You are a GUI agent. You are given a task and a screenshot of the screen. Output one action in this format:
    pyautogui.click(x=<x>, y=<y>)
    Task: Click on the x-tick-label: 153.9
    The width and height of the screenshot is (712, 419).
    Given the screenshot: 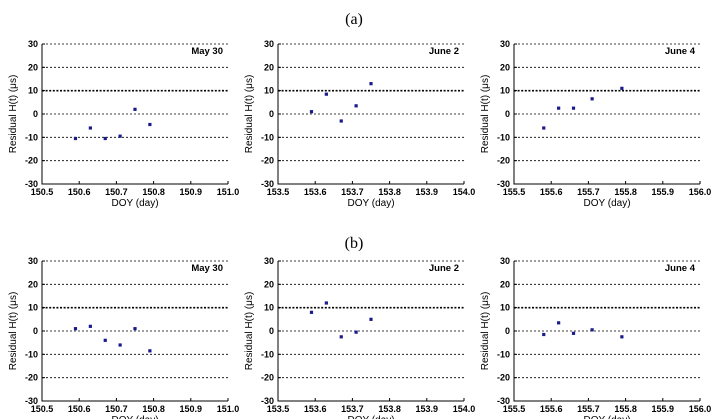 What is the action you would take?
    pyautogui.click(x=427, y=192)
    